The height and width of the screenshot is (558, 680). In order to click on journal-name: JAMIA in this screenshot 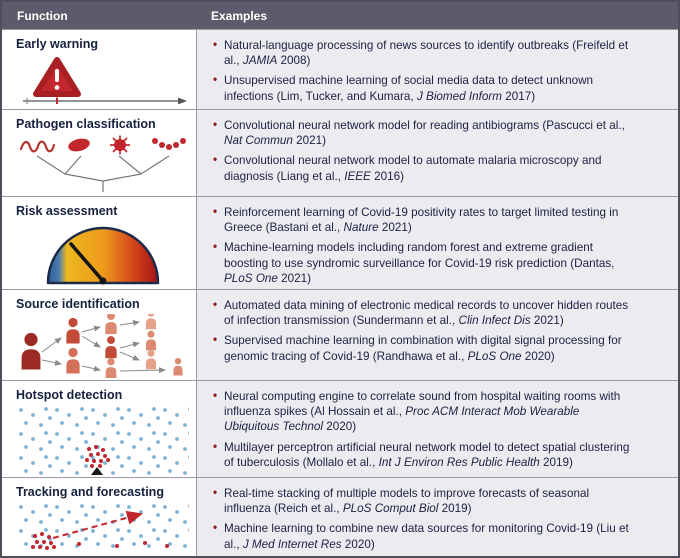, I will do `click(260, 61)`.